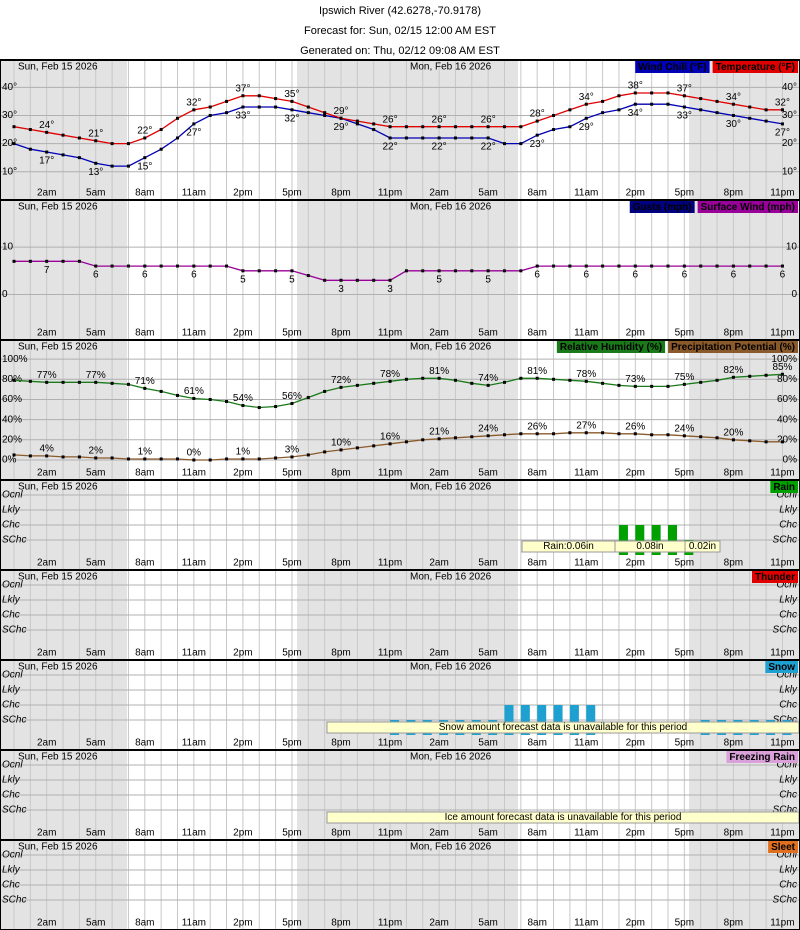 This screenshot has height=930, width=800. What do you see at coordinates (684, 88) in the screenshot?
I see `data-label: 37°` at bounding box center [684, 88].